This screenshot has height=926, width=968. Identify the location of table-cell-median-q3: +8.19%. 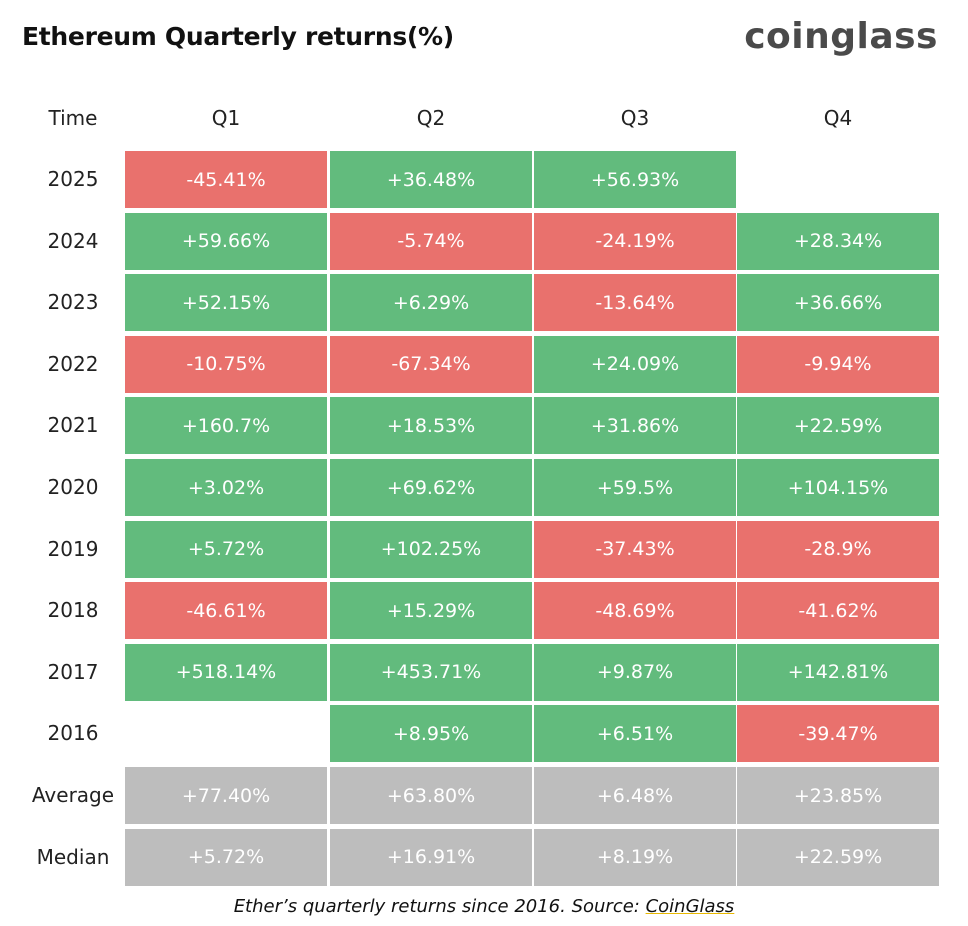
(635, 857).